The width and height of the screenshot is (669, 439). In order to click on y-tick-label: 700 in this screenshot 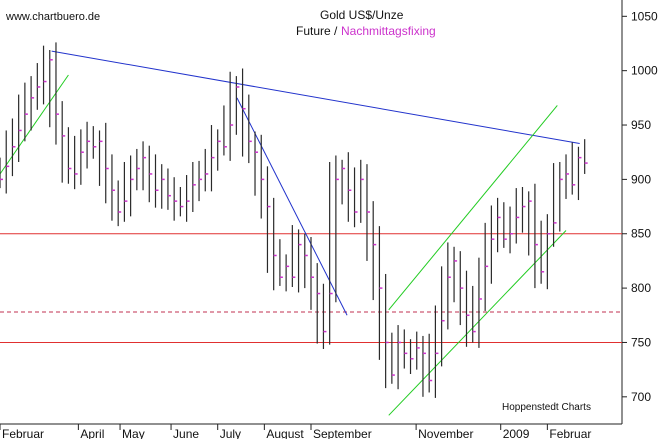, I will do `click(641, 397)`.